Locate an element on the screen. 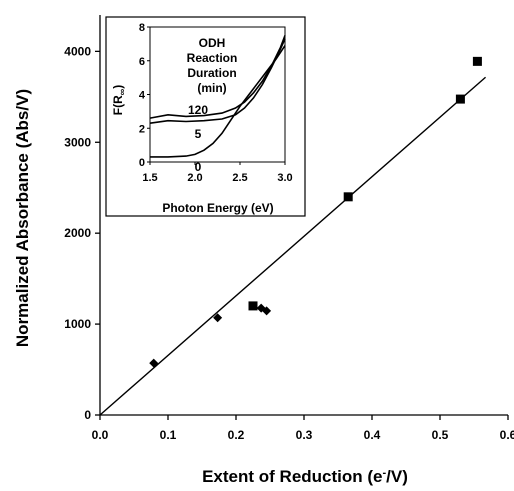 This screenshot has width=514, height=491. inset-legend-title-line: Reaction is located at coordinates (212, 58).